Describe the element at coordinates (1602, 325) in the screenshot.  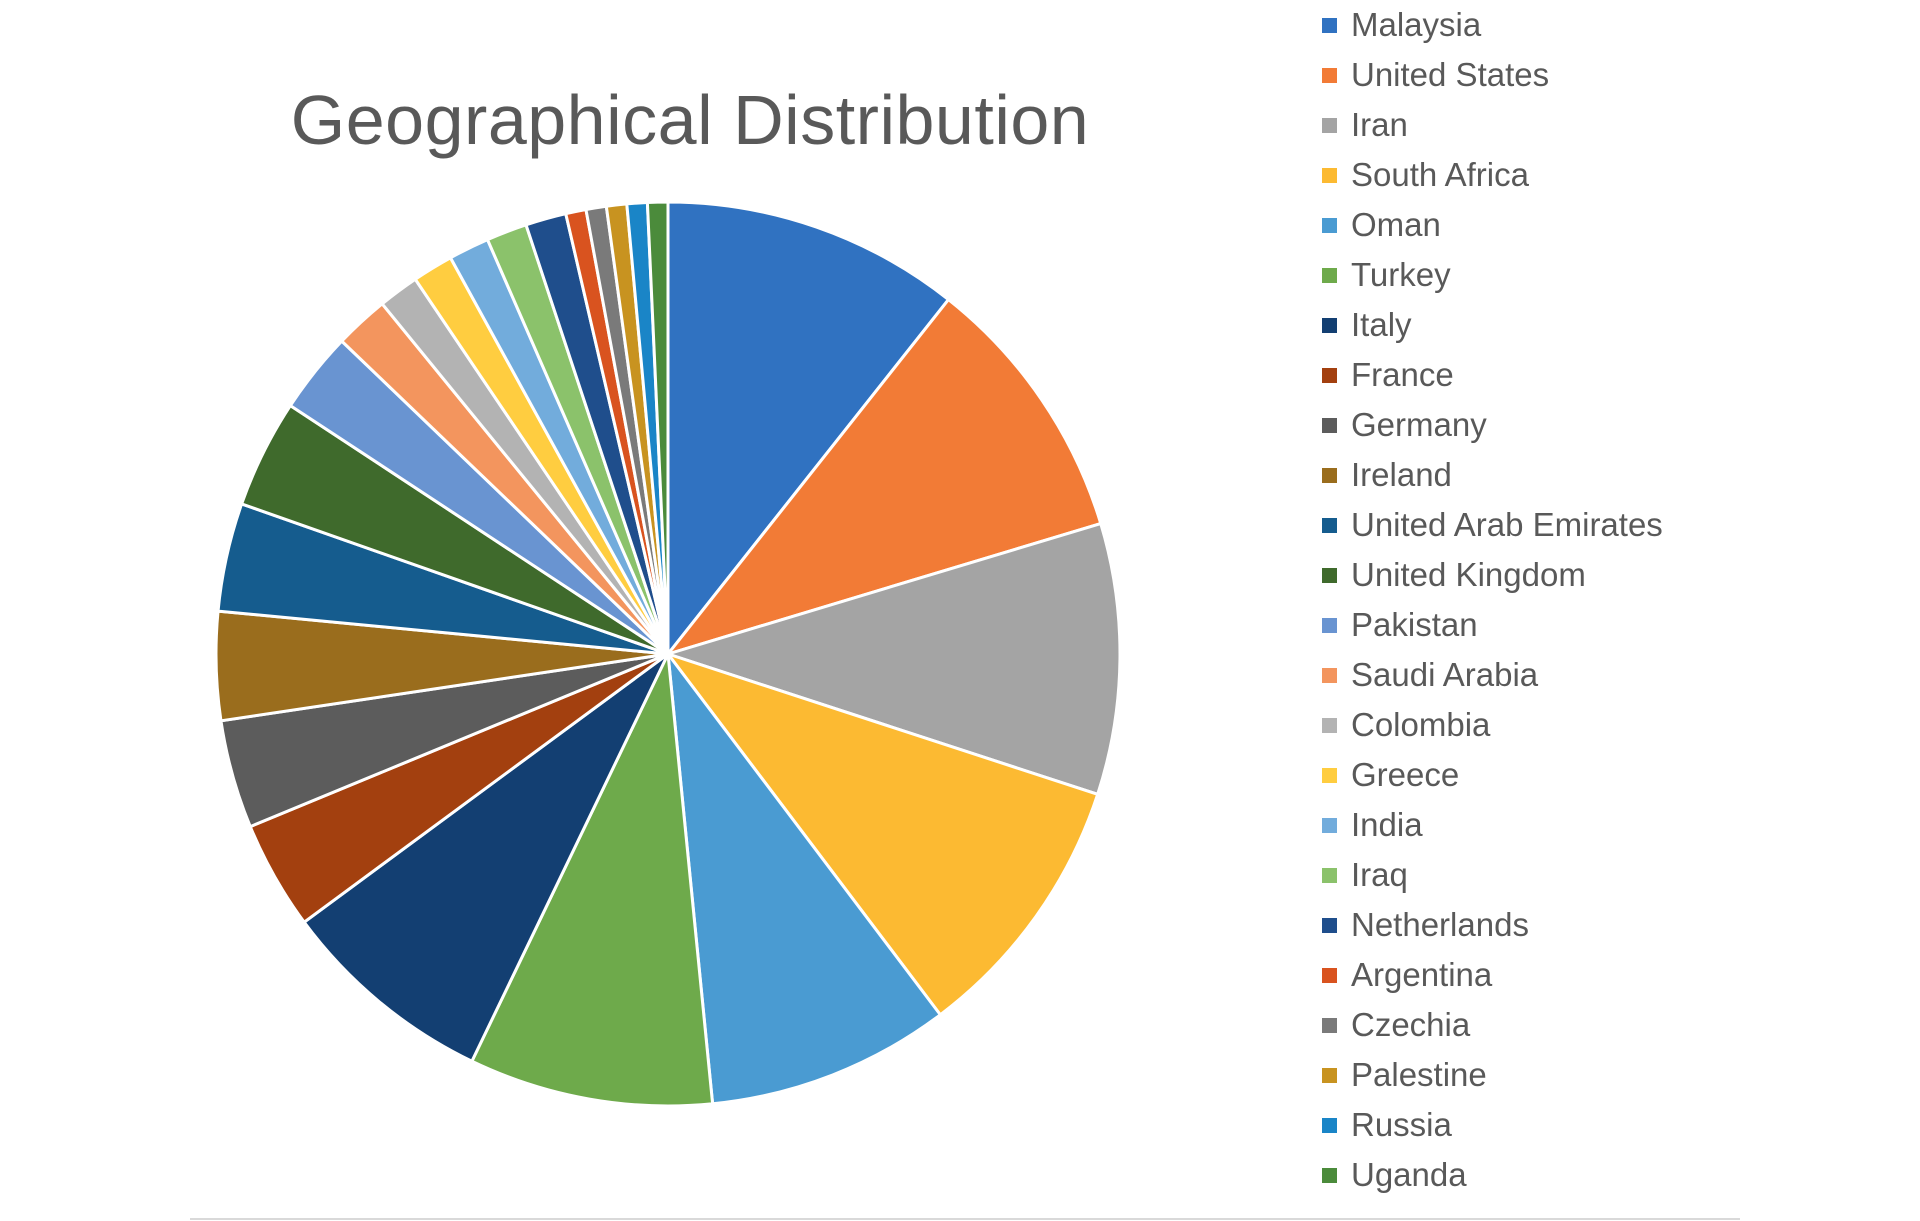
I see `legend-item: Italy` at that location.